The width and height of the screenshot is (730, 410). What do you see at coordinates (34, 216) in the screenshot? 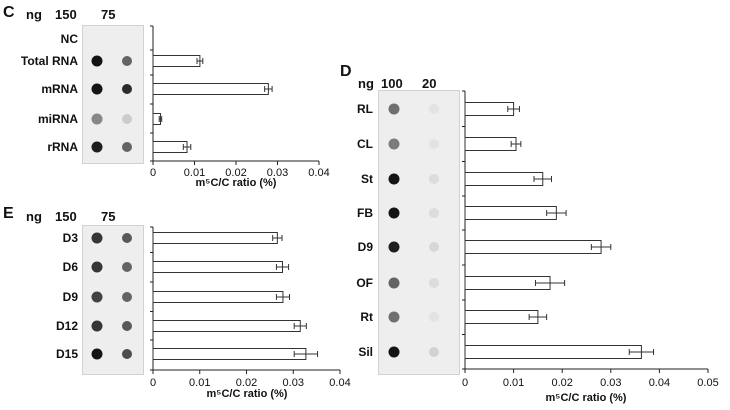
I see `ng-label-e: ng` at bounding box center [34, 216].